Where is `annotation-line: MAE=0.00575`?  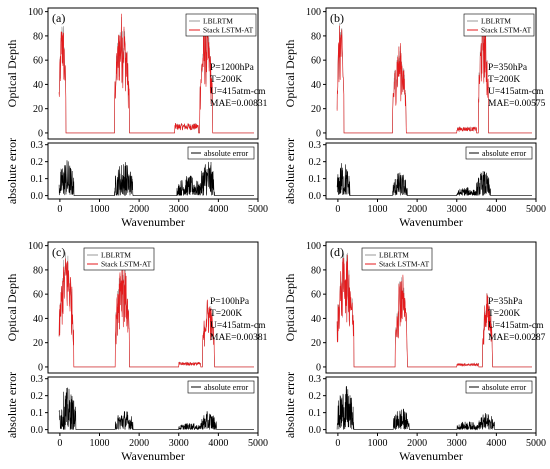 annotation-line: MAE=0.00575 is located at coordinates (517, 104).